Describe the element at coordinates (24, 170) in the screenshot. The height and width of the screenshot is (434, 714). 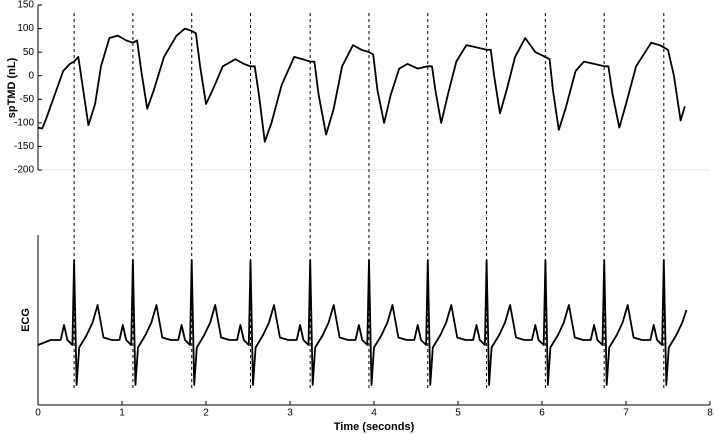
I see `y-tick-label: -200` at that location.